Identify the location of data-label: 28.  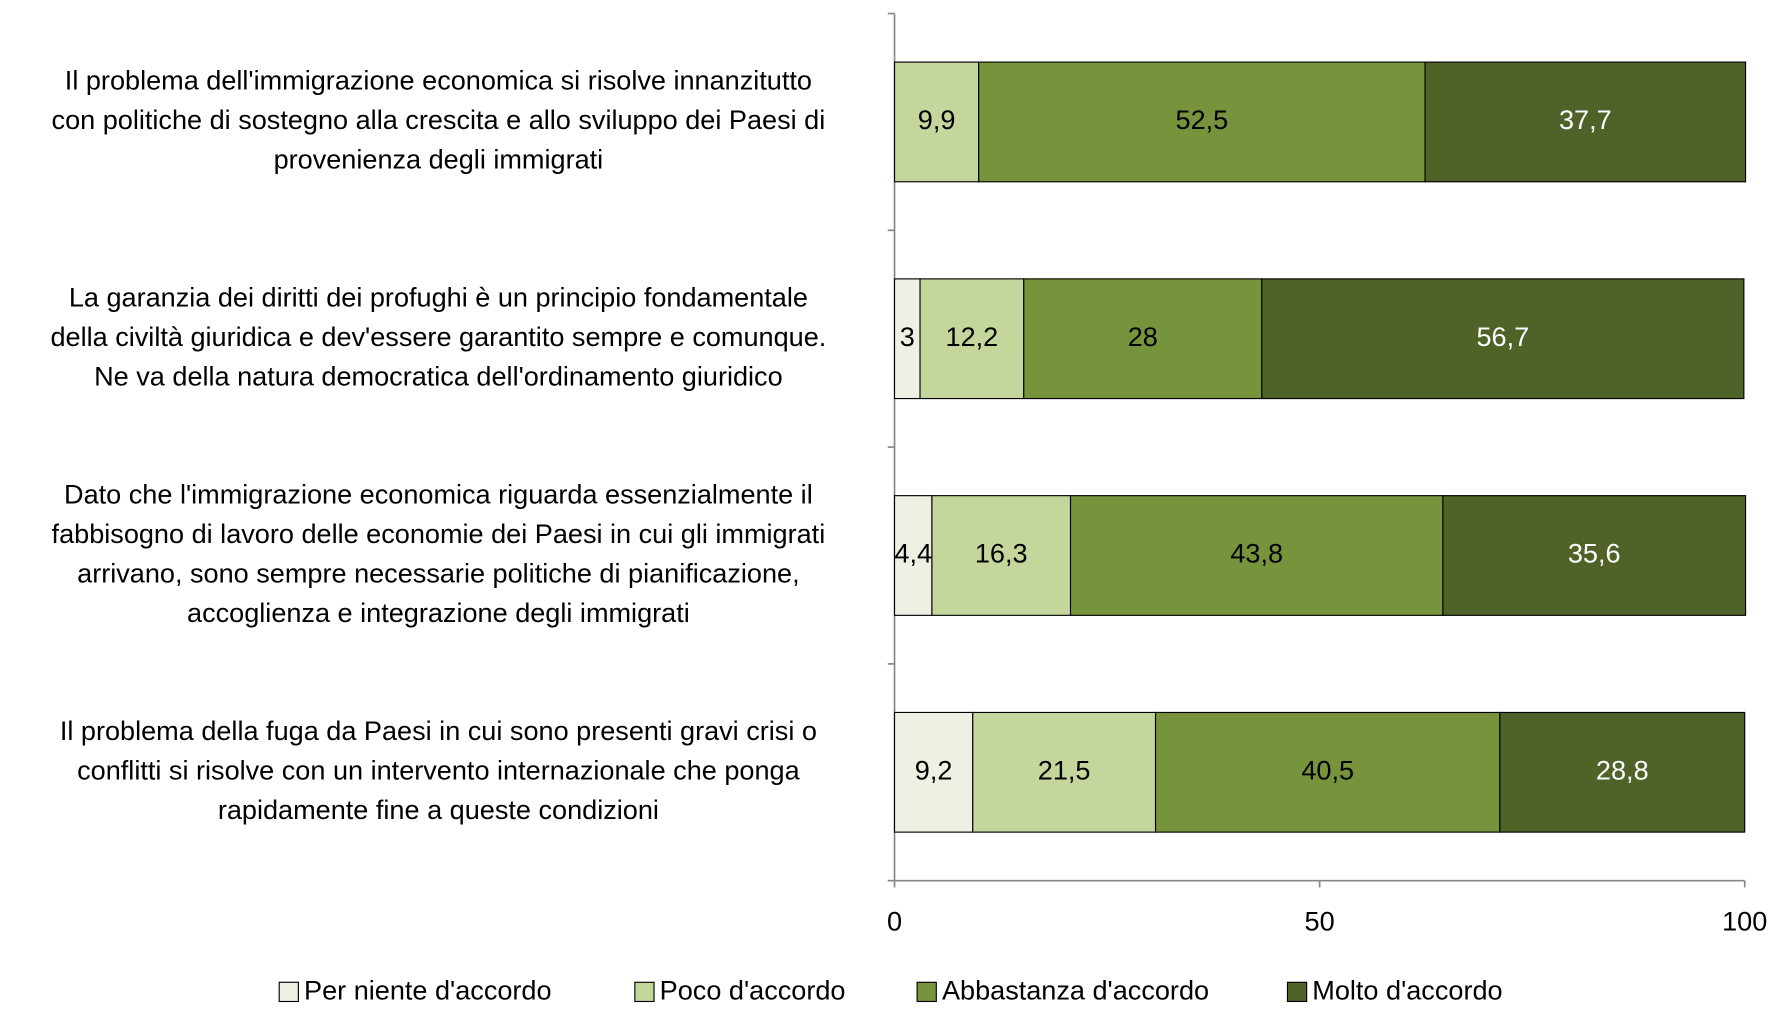
(1143, 336).